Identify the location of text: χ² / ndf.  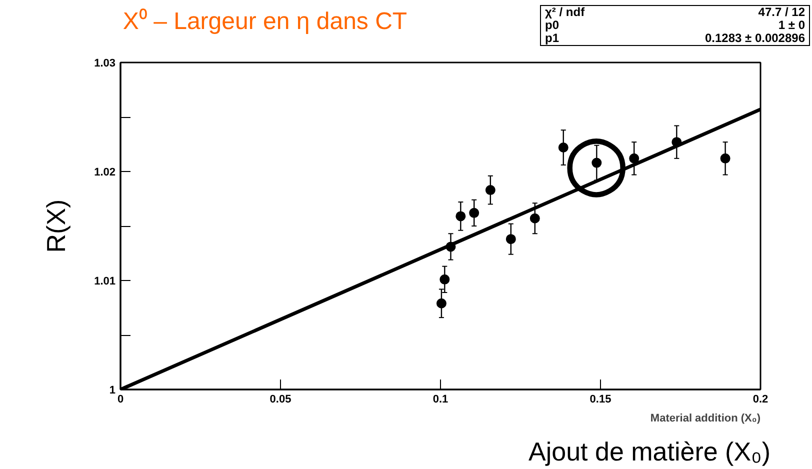
(565, 12).